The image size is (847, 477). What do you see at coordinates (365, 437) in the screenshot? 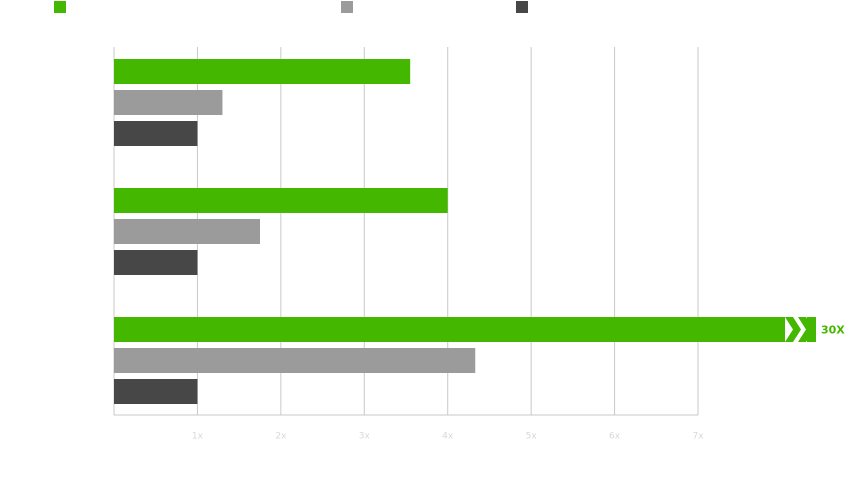
I see `x-tick-label: 3x` at bounding box center [365, 437].